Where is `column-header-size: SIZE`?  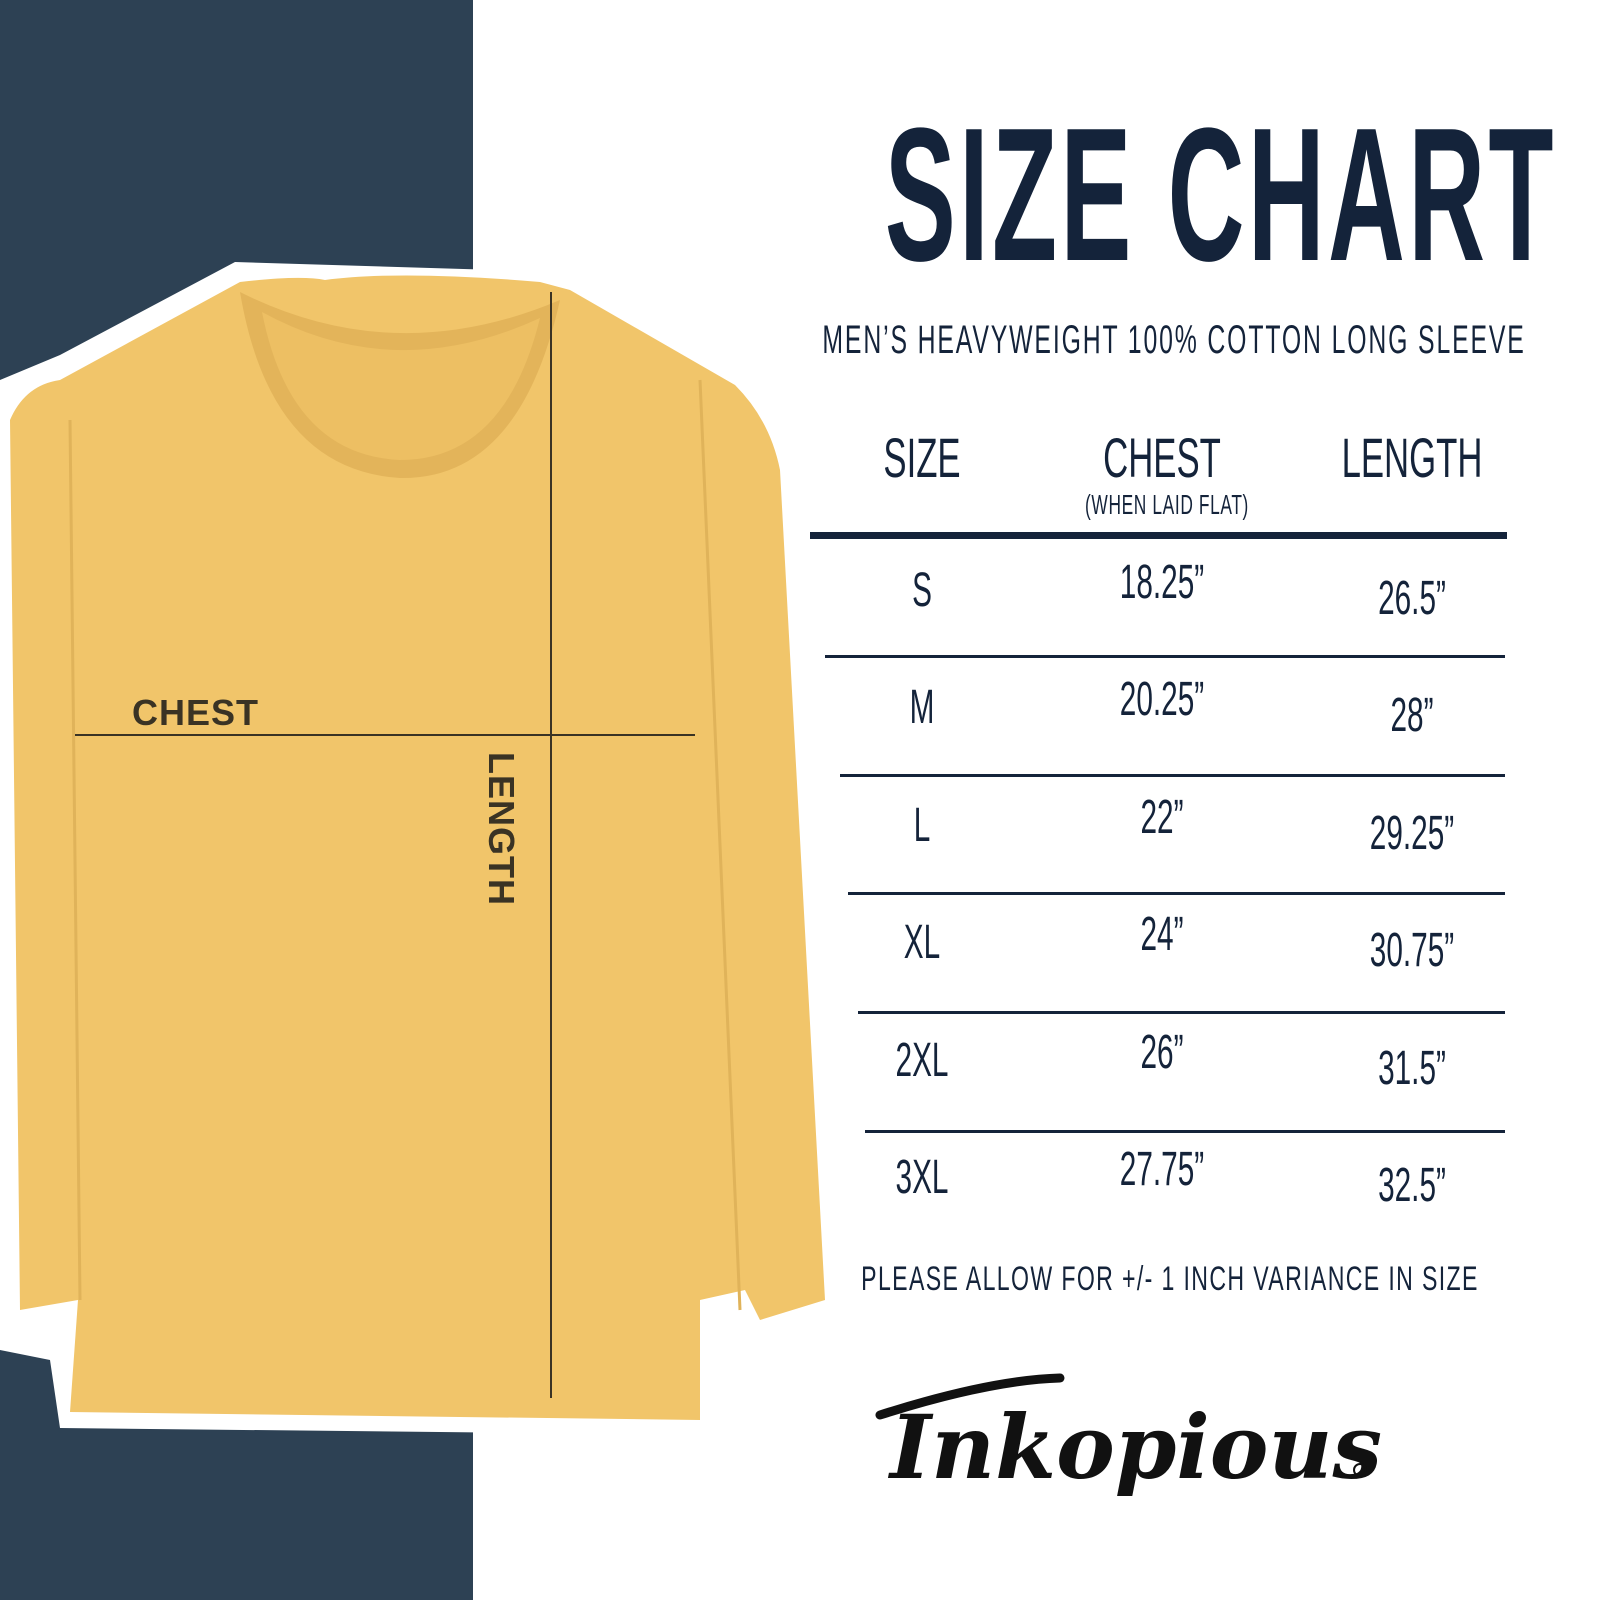
column-header-size: SIZE is located at coordinates (922, 457).